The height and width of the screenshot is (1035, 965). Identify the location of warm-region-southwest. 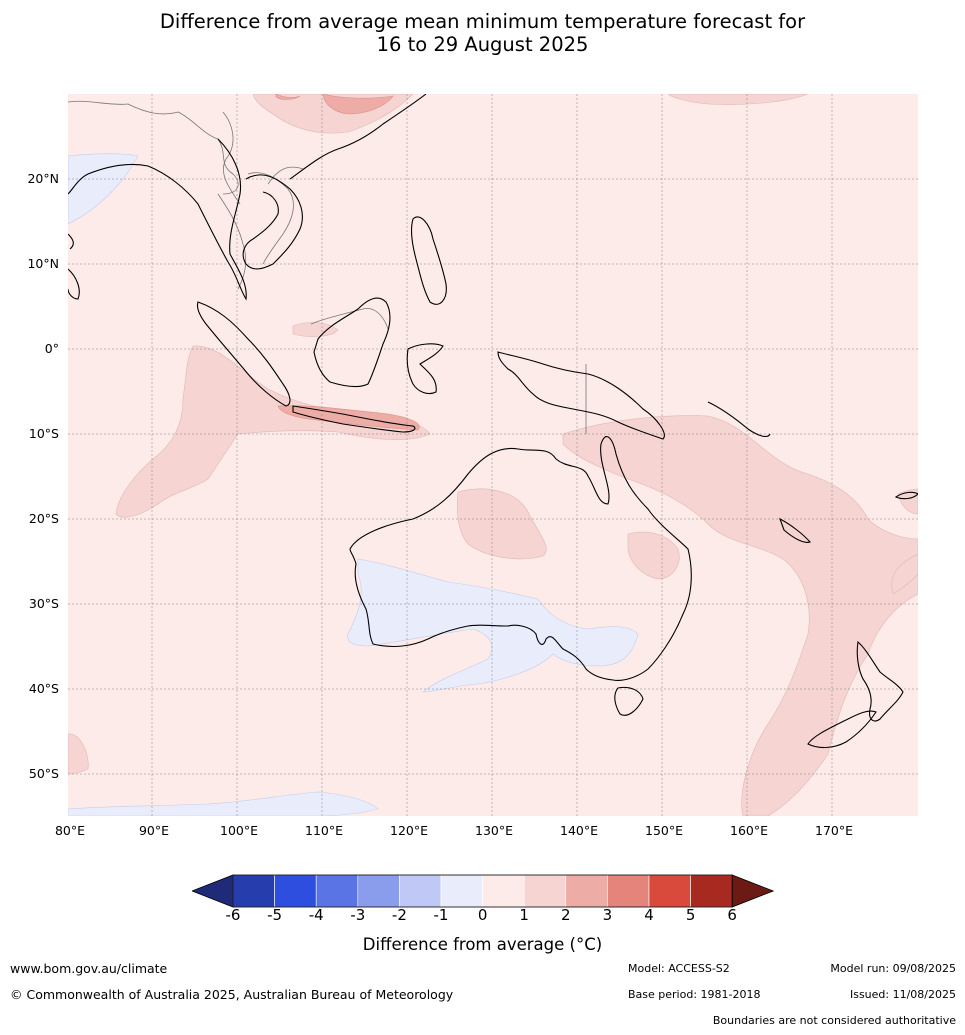
(78, 754).